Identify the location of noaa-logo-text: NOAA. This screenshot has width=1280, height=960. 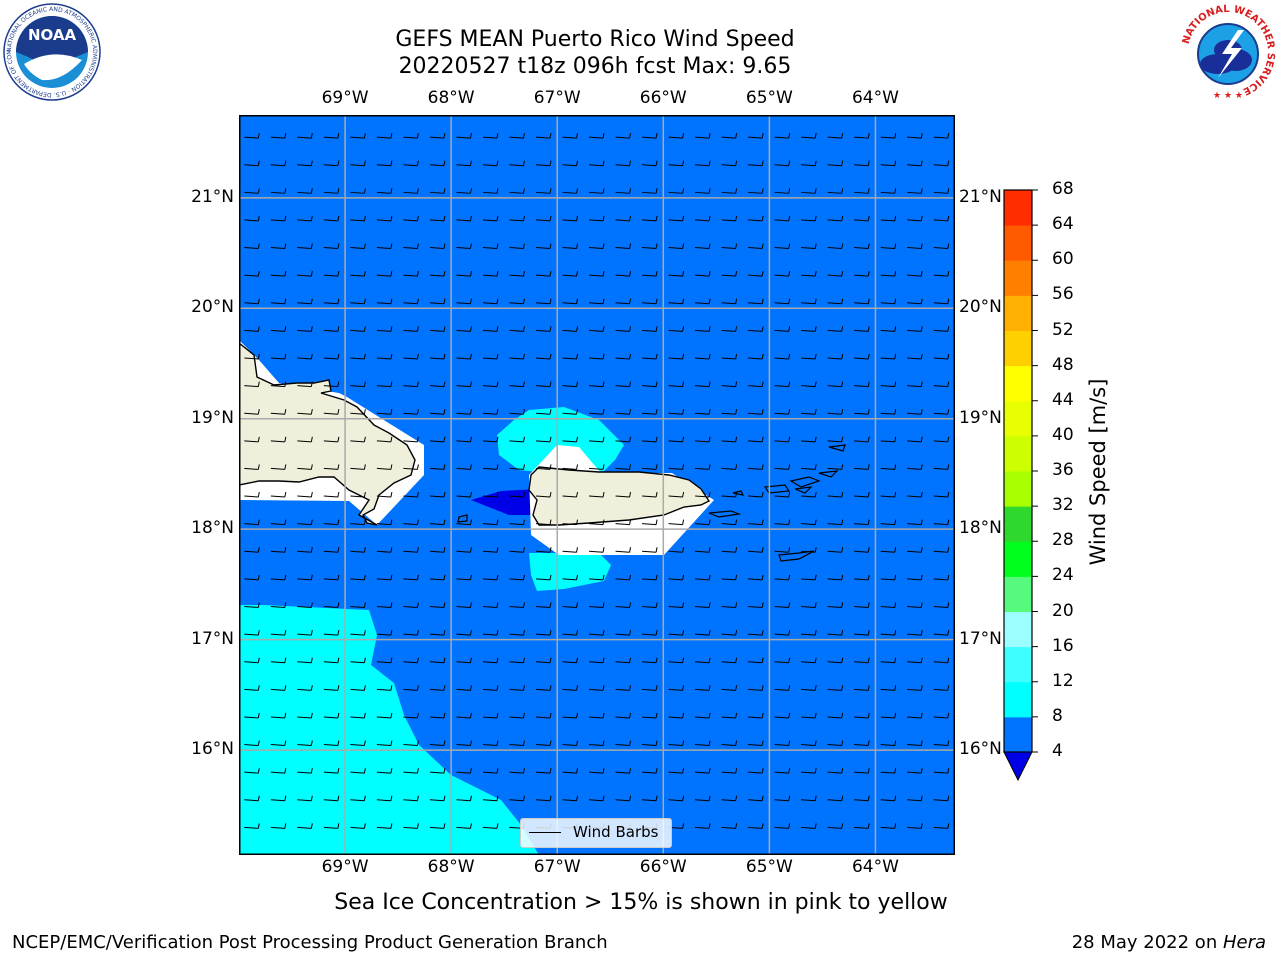
(52, 35).